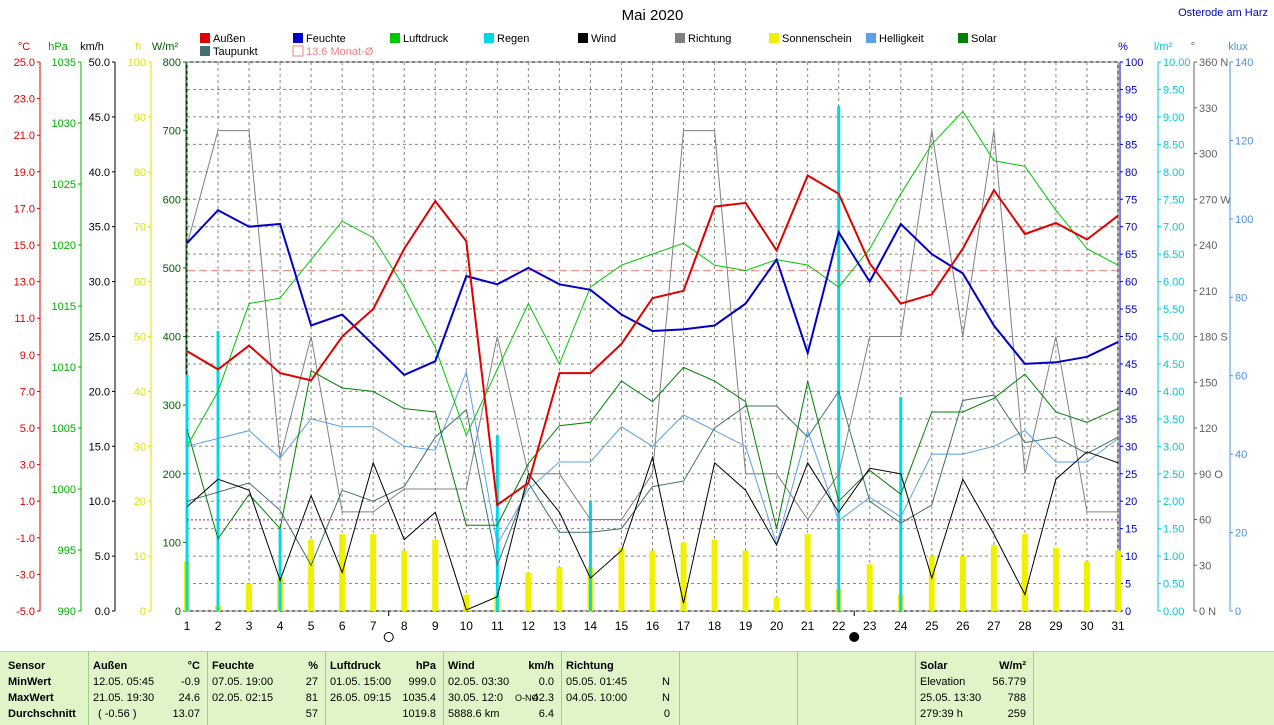 The width and height of the screenshot is (1274, 725). Describe the element at coordinates (42, 714) in the screenshot. I see `stats-avg-label: Durchschnitt` at that location.